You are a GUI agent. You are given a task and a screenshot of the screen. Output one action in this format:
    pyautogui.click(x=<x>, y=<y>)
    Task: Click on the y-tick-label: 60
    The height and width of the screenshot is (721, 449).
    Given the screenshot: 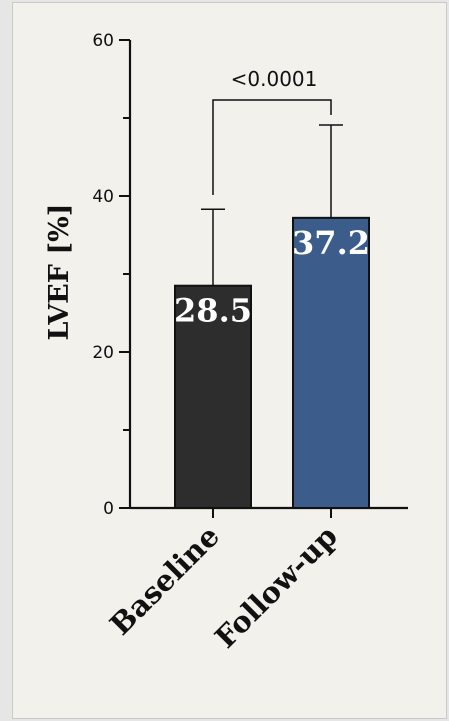 What is the action you would take?
    pyautogui.click(x=103, y=41)
    